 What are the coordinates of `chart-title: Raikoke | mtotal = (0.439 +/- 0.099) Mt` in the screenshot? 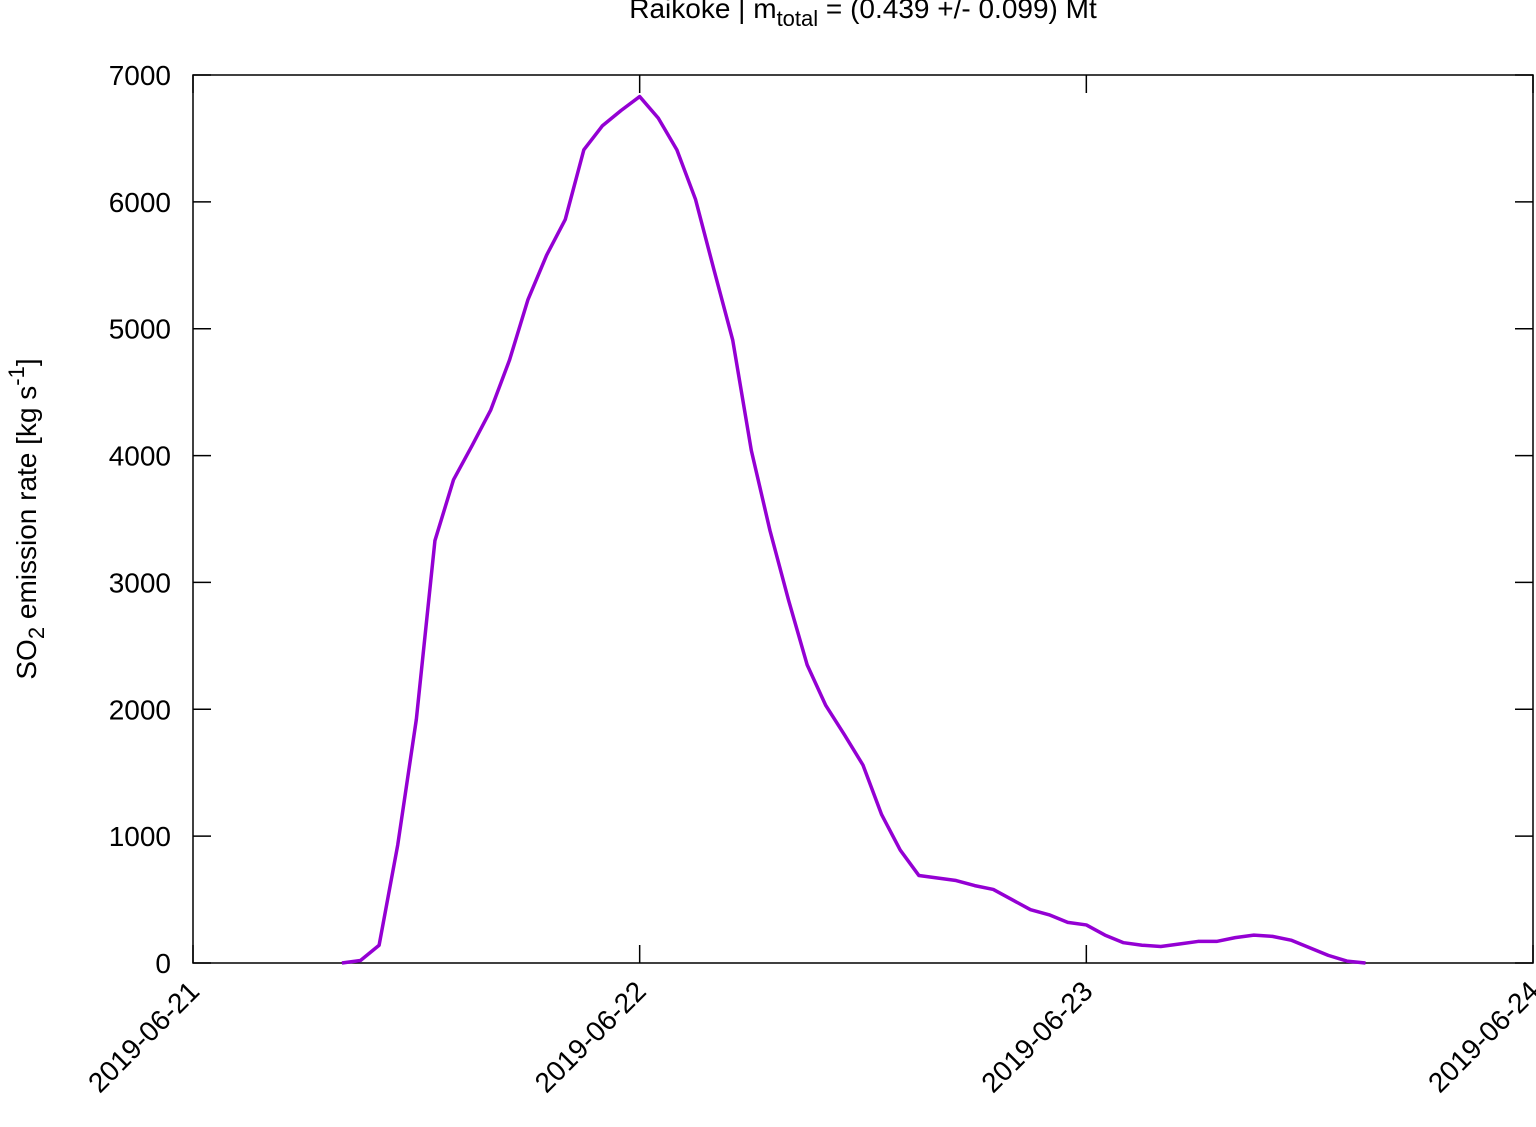 It's located at (863, 15).